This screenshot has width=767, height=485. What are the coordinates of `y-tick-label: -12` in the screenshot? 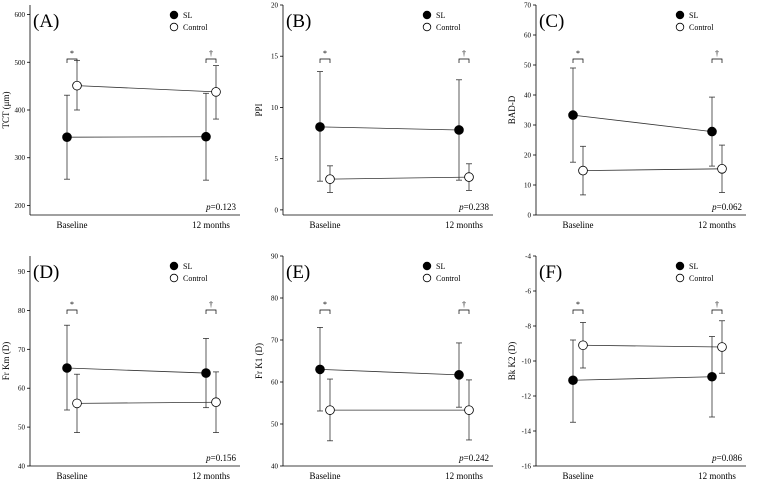 It's located at (527, 397).